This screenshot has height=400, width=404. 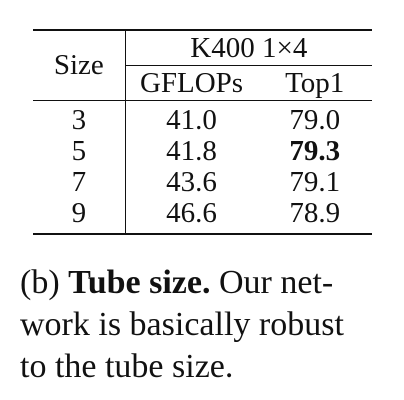 I want to click on top1-cell: 79.1, so click(x=314, y=182).